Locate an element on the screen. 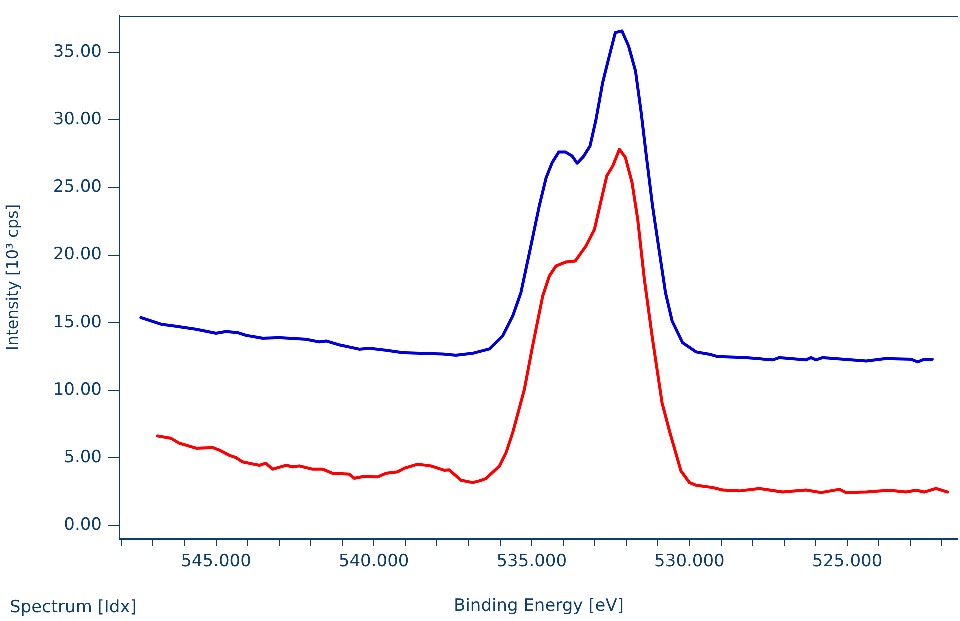  y-tick-label: 15.00 is located at coordinates (77, 322).